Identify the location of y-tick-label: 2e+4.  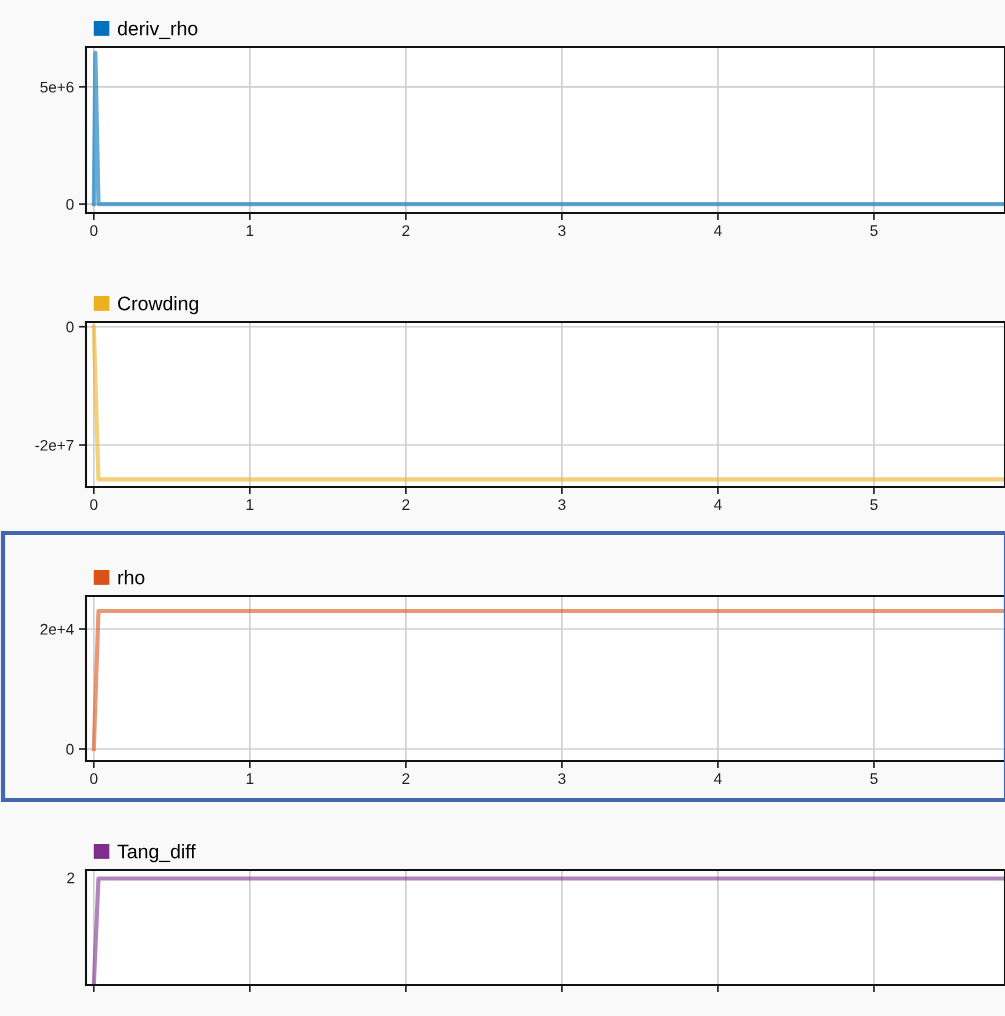
(57, 629).